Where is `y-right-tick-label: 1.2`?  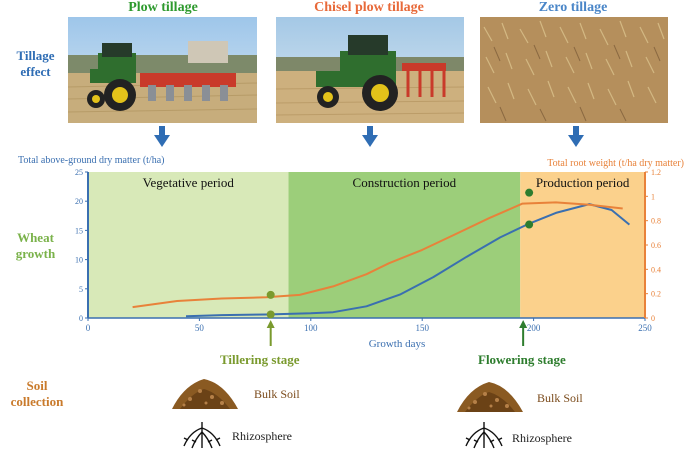 y-right-tick-label: 1.2 is located at coordinates (656, 172).